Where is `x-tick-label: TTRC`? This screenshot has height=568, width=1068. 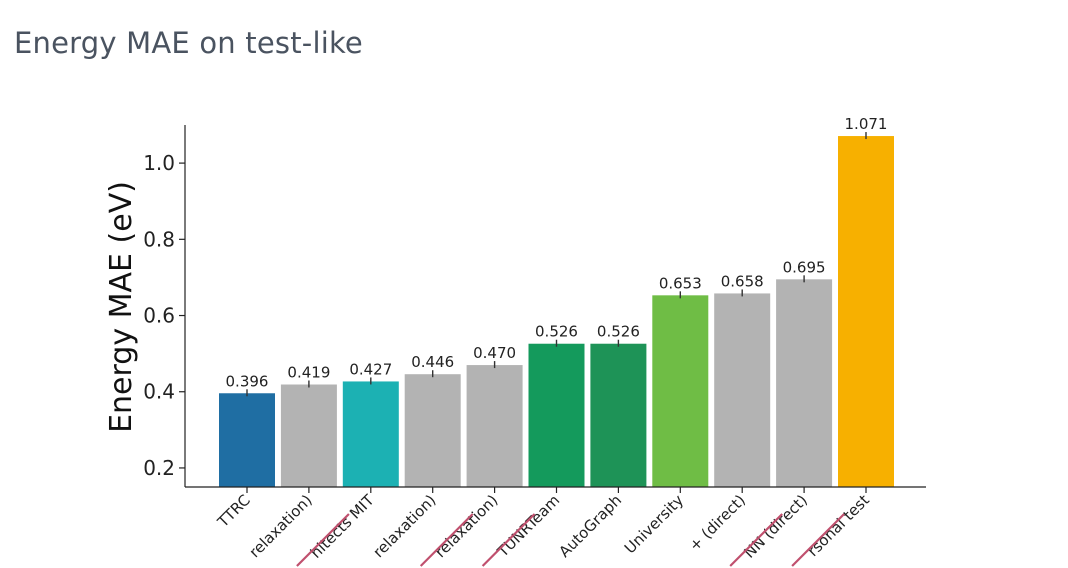 x-tick-label: TTRC is located at coordinates (233, 511).